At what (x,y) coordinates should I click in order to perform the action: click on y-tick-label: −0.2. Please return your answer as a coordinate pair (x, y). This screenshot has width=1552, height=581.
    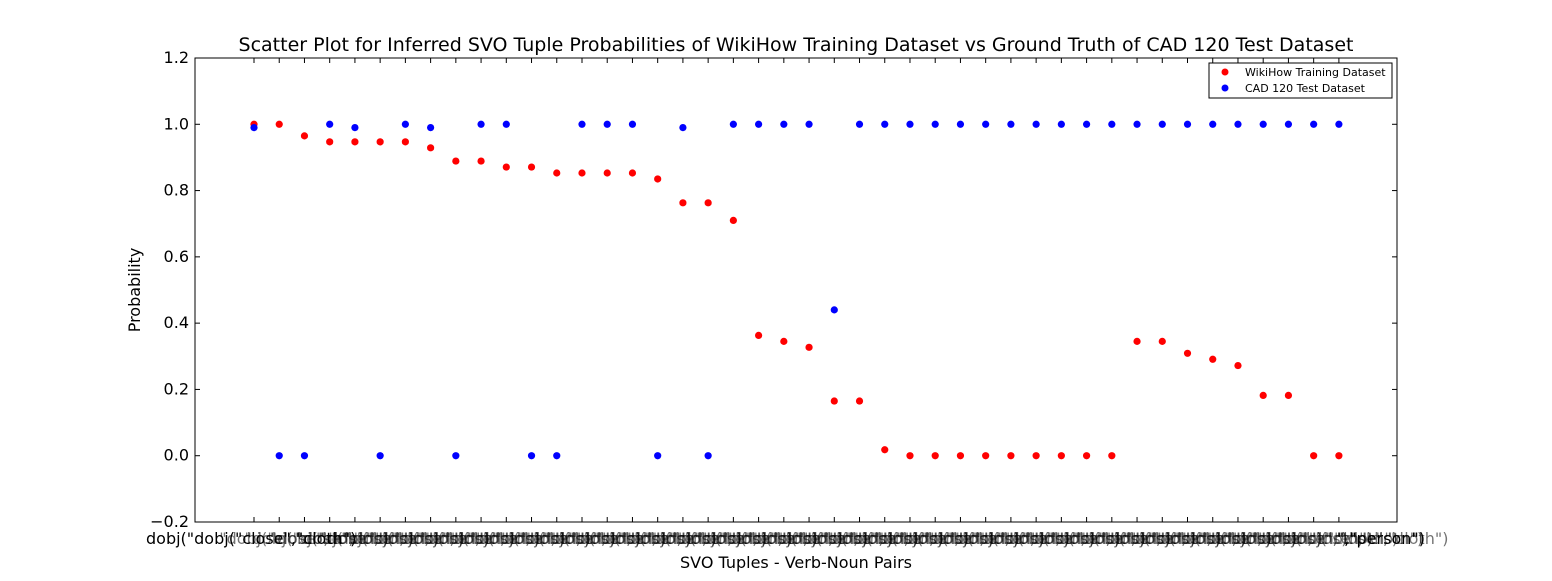
    Looking at the image, I should click on (169, 521).